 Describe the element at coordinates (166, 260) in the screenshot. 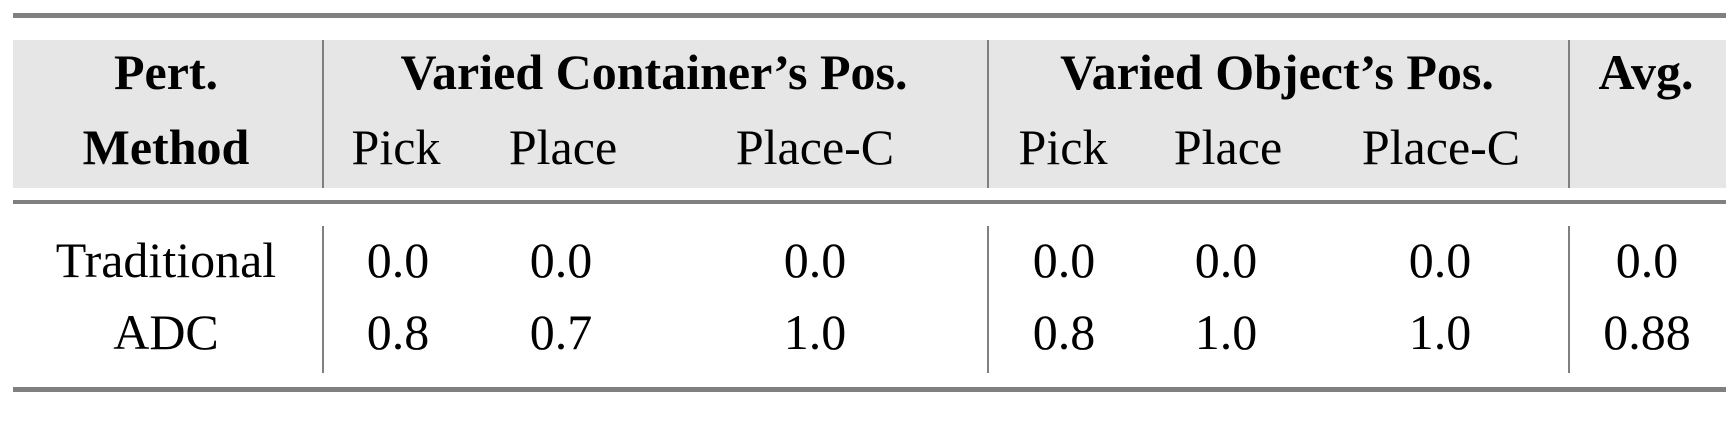

I see `row-method: Traditional` at that location.